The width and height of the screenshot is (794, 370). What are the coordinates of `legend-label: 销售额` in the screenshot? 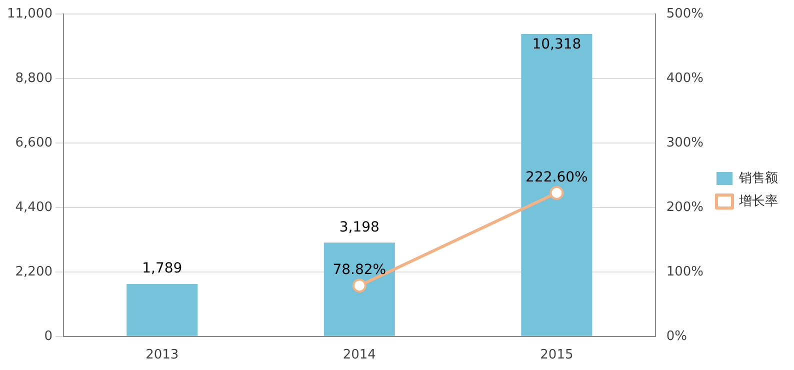 It's located at (758, 178).